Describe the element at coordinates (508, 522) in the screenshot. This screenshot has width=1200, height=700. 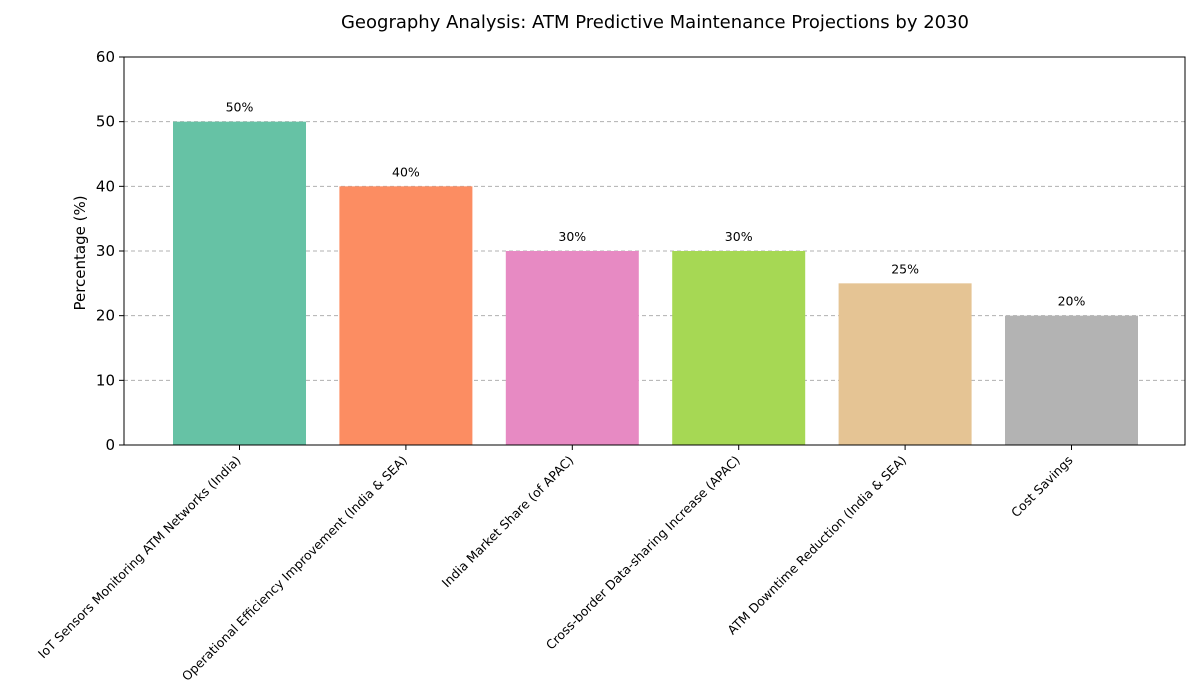
I see `x-tick-label: India Market Share (of APAC)` at that location.